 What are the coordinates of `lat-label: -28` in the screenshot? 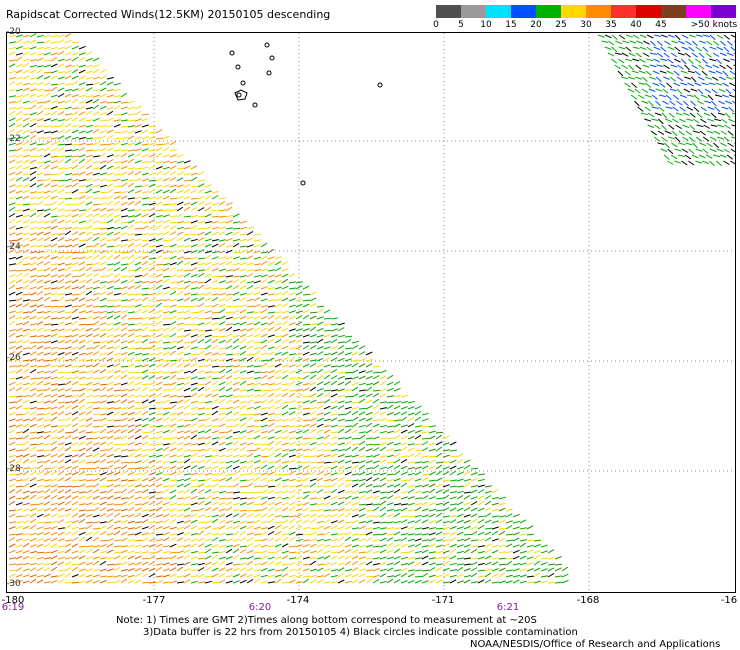 It's located at (13, 469).